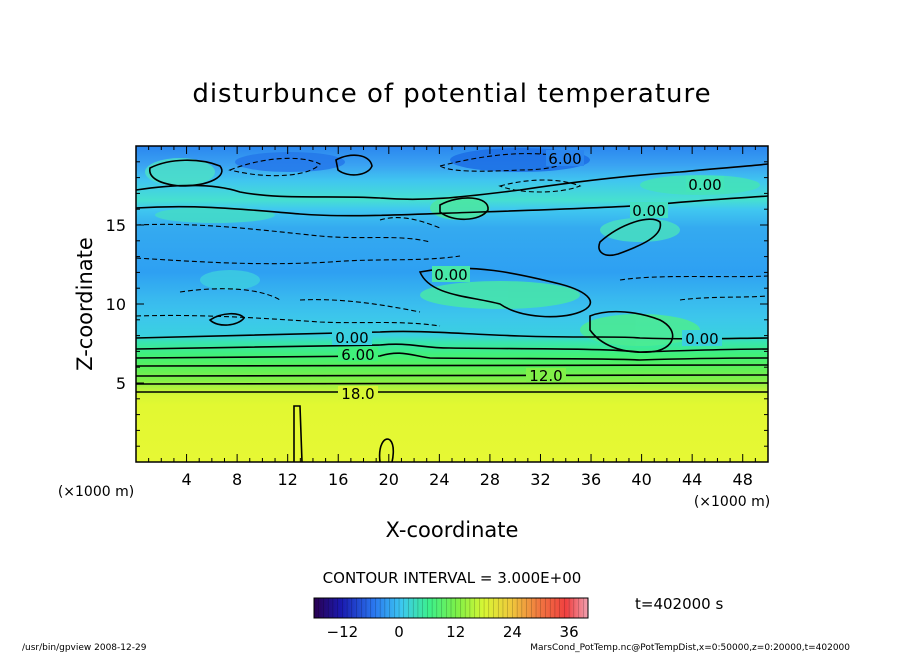  Describe the element at coordinates (641, 479) in the screenshot. I see `x-tick-label: 40` at that location.